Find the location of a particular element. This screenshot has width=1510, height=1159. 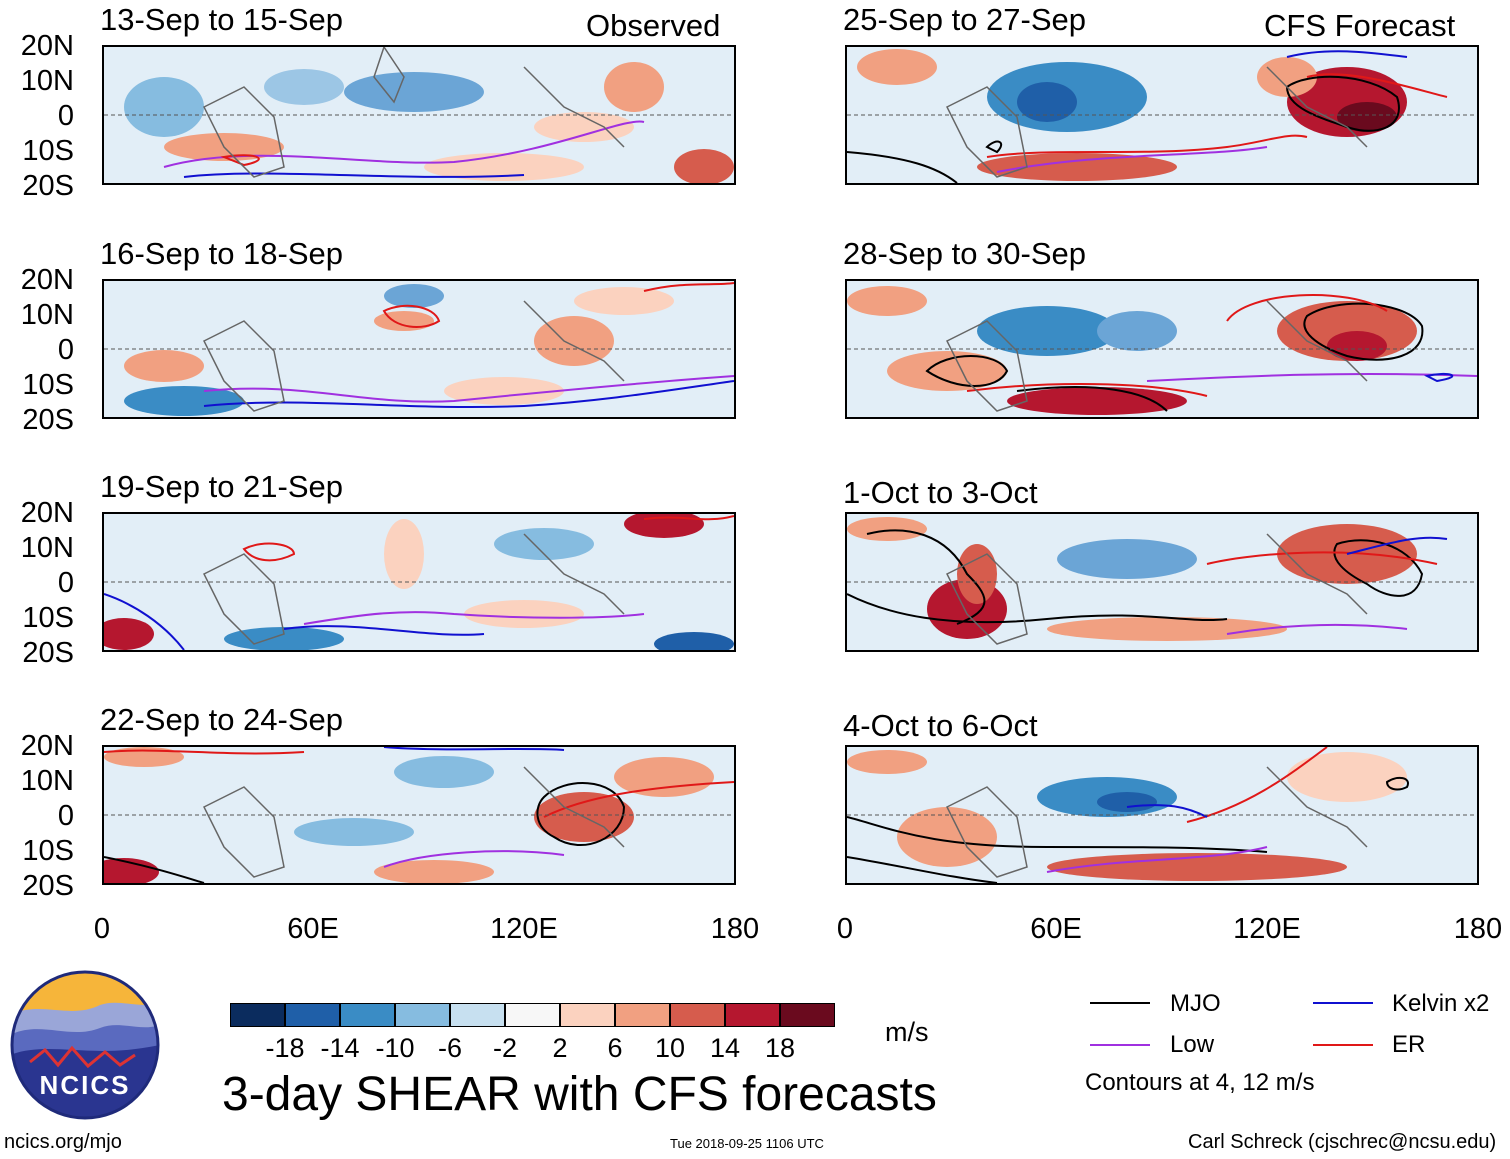

panel-title-6: 28-Sep to 30-Sep is located at coordinates (965, 253).